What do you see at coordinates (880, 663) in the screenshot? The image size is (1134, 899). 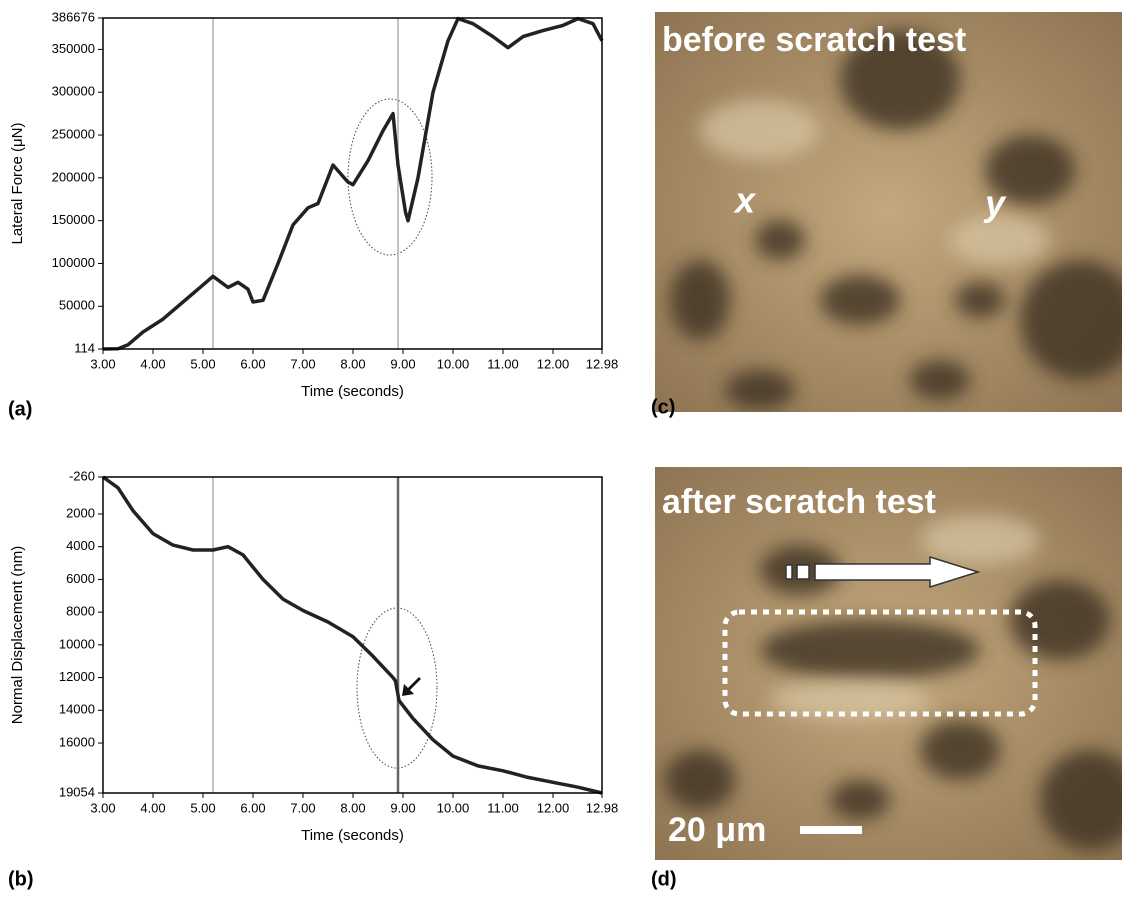 I see `scratch-region` at bounding box center [880, 663].